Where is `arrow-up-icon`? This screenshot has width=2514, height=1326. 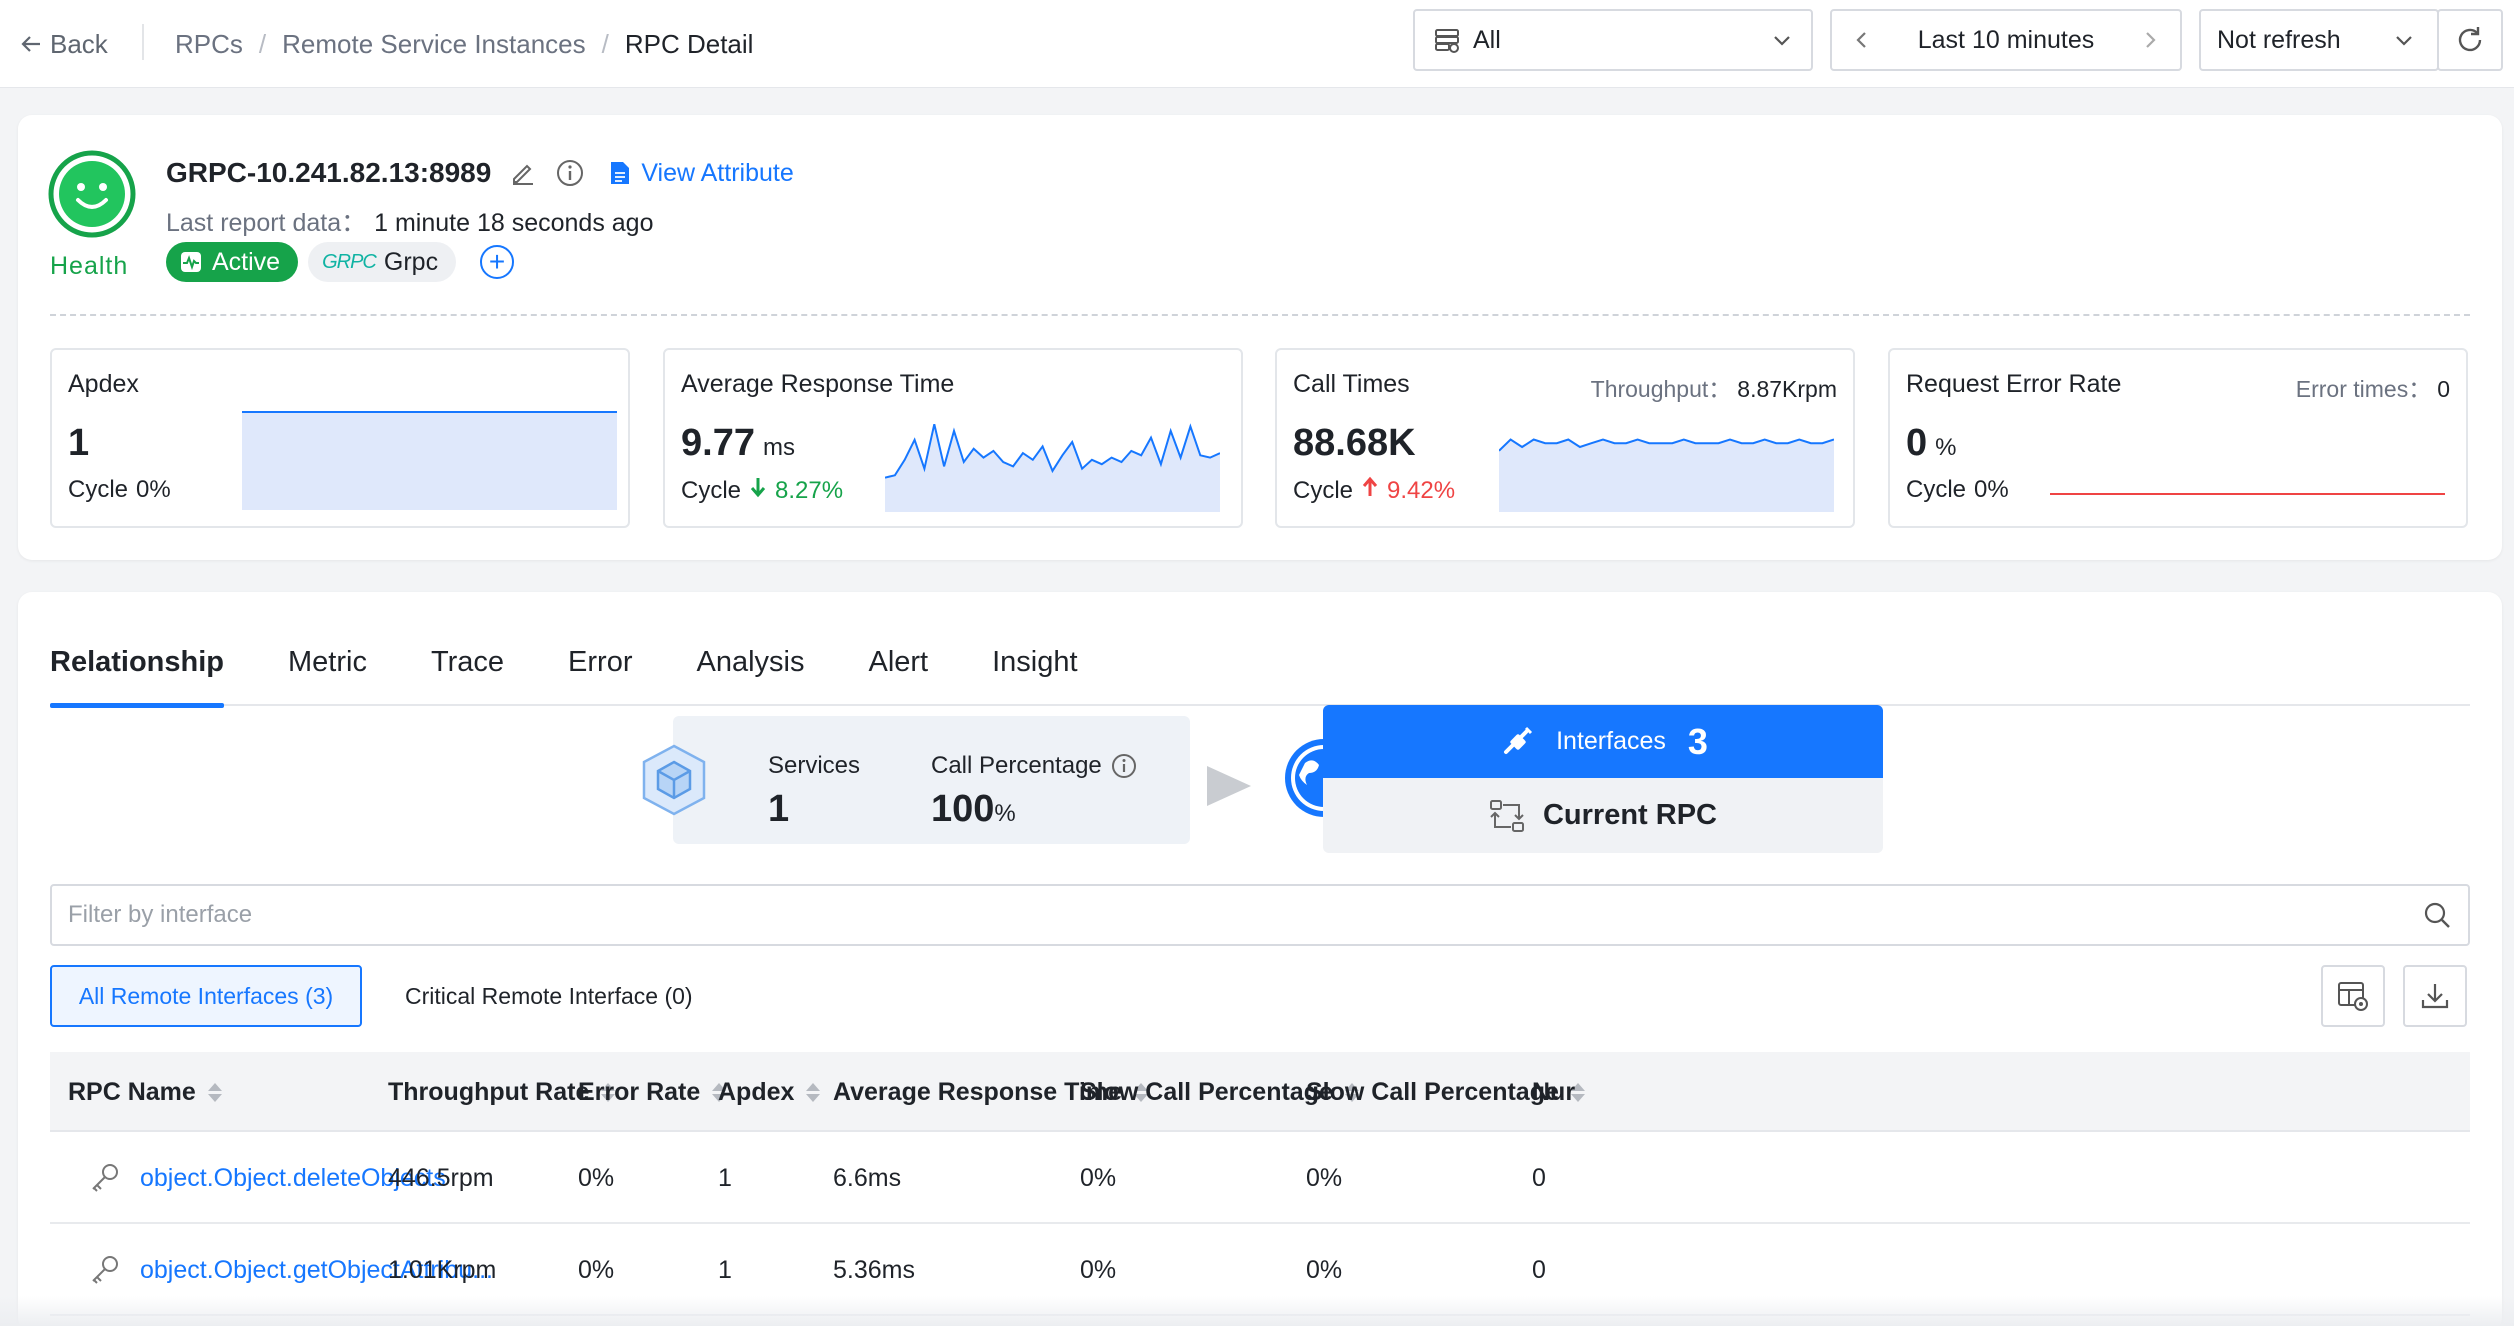 arrow-up-icon is located at coordinates (1370, 490).